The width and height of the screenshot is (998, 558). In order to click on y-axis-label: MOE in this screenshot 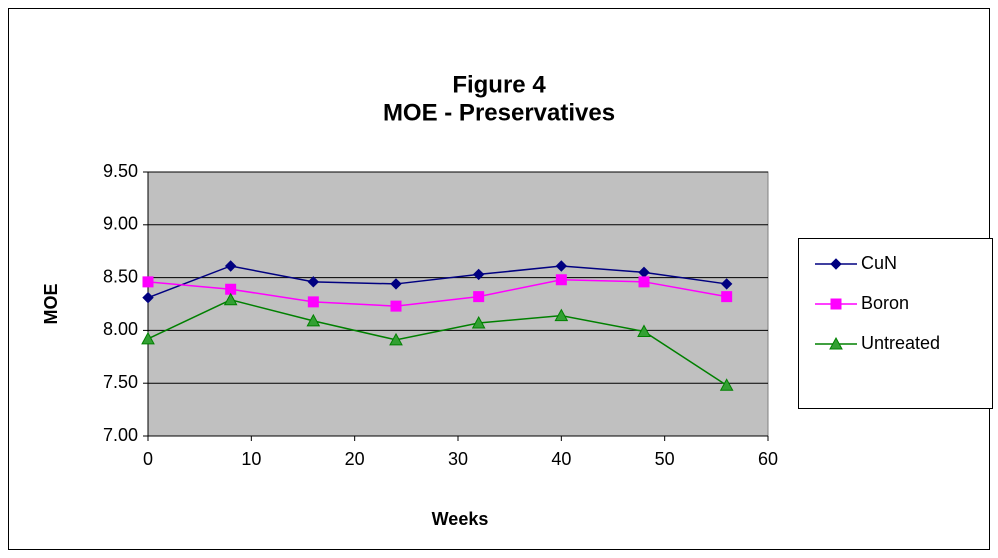, I will do `click(51, 303)`.